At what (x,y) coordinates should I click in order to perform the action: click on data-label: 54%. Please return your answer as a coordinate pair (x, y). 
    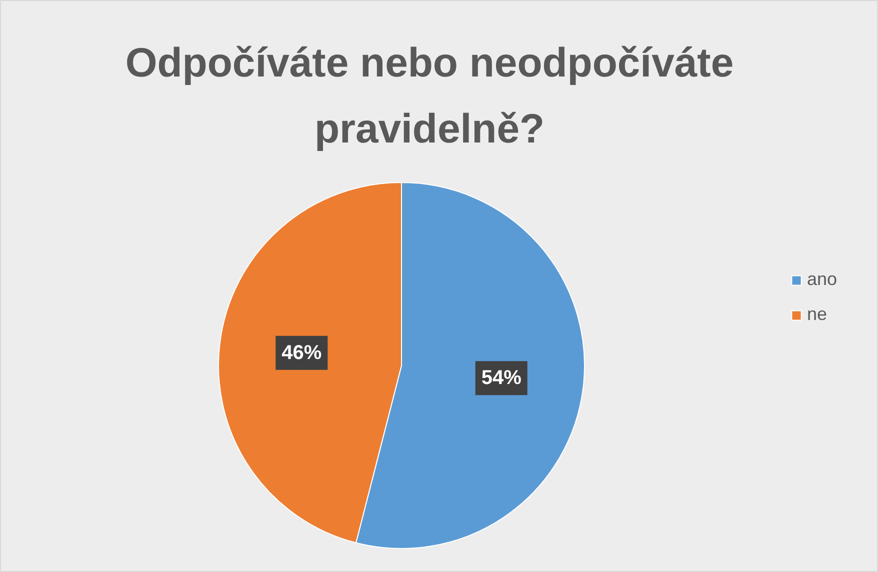
    Looking at the image, I should click on (501, 378).